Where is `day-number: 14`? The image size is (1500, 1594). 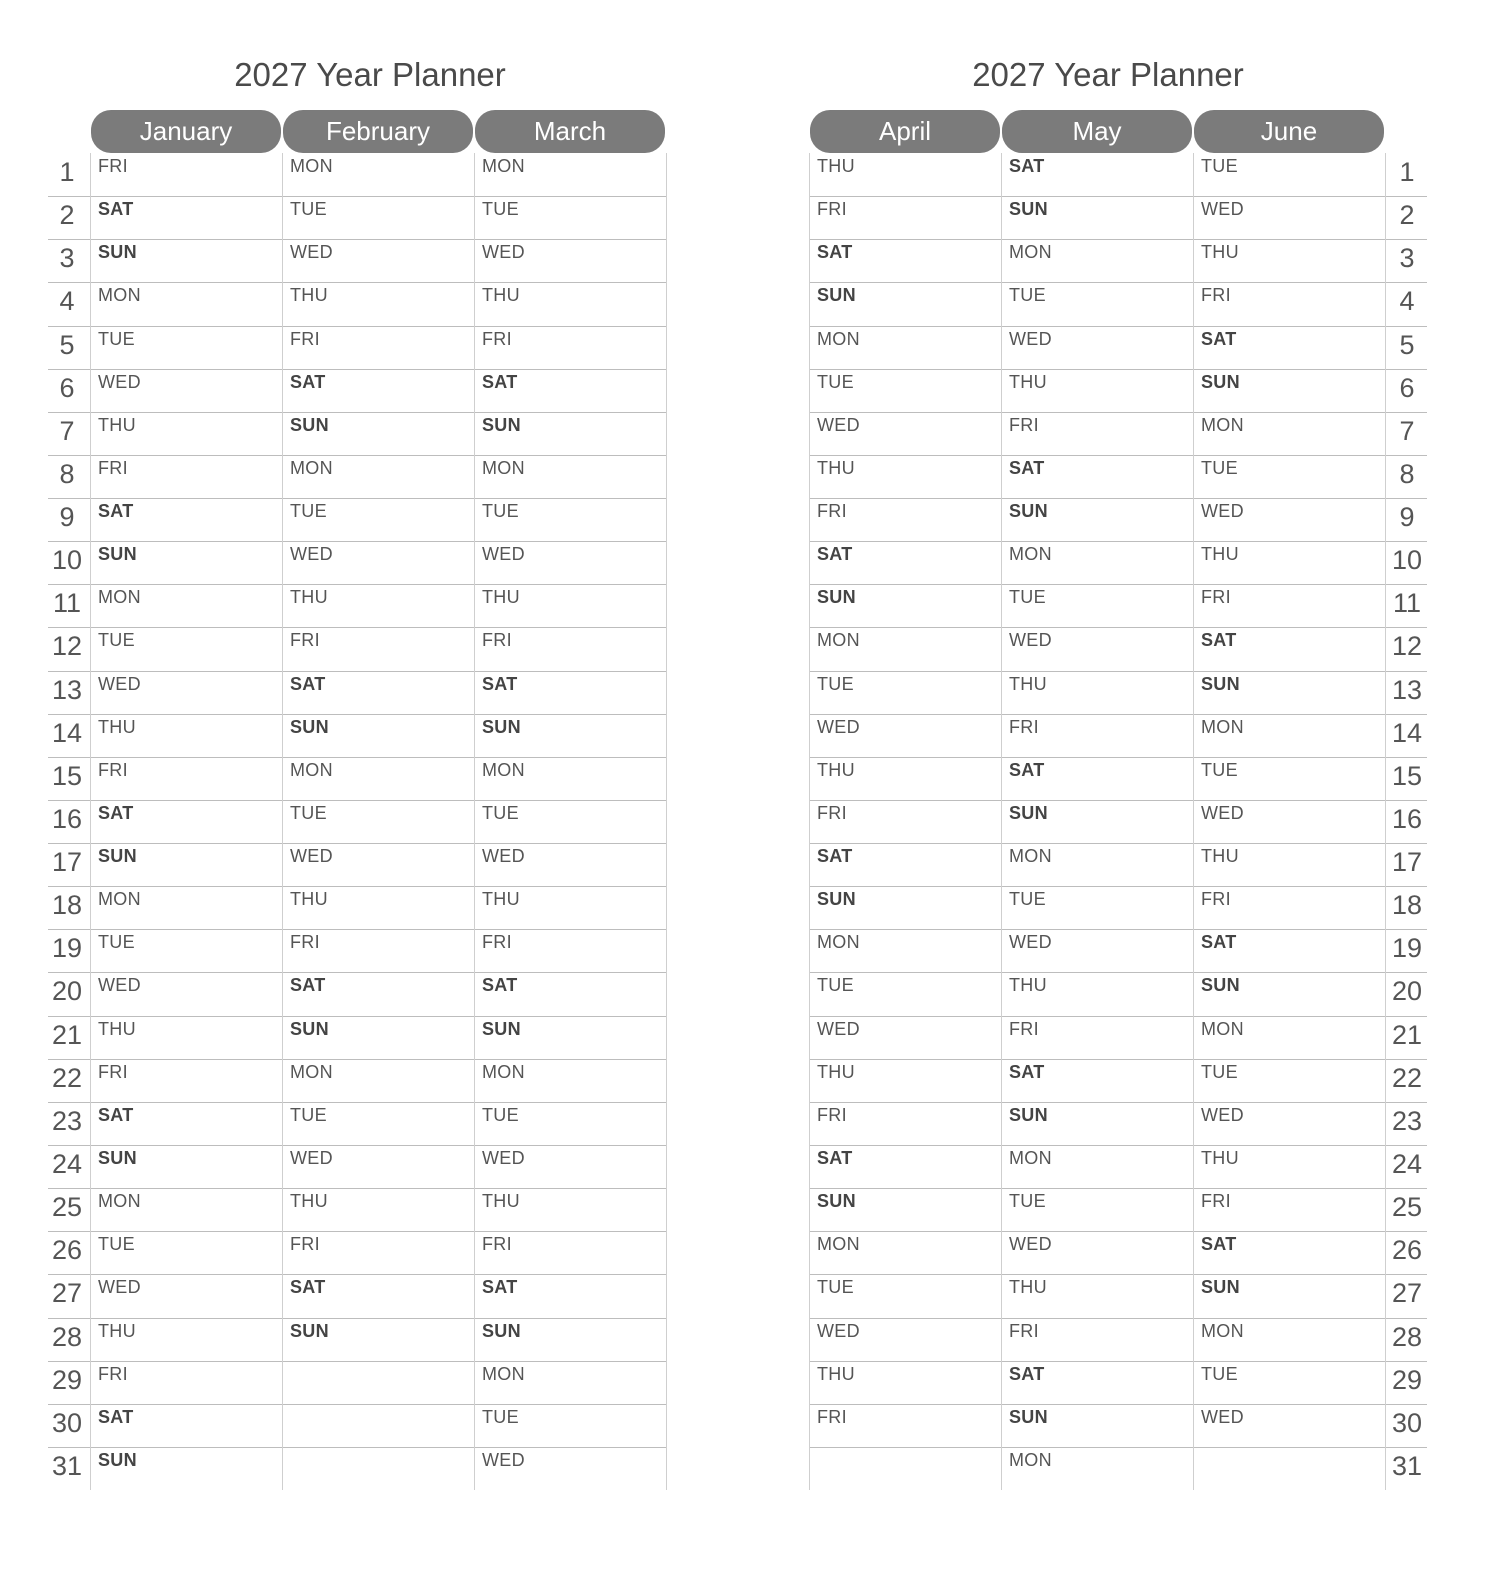 day-number: 14 is located at coordinates (1407, 733).